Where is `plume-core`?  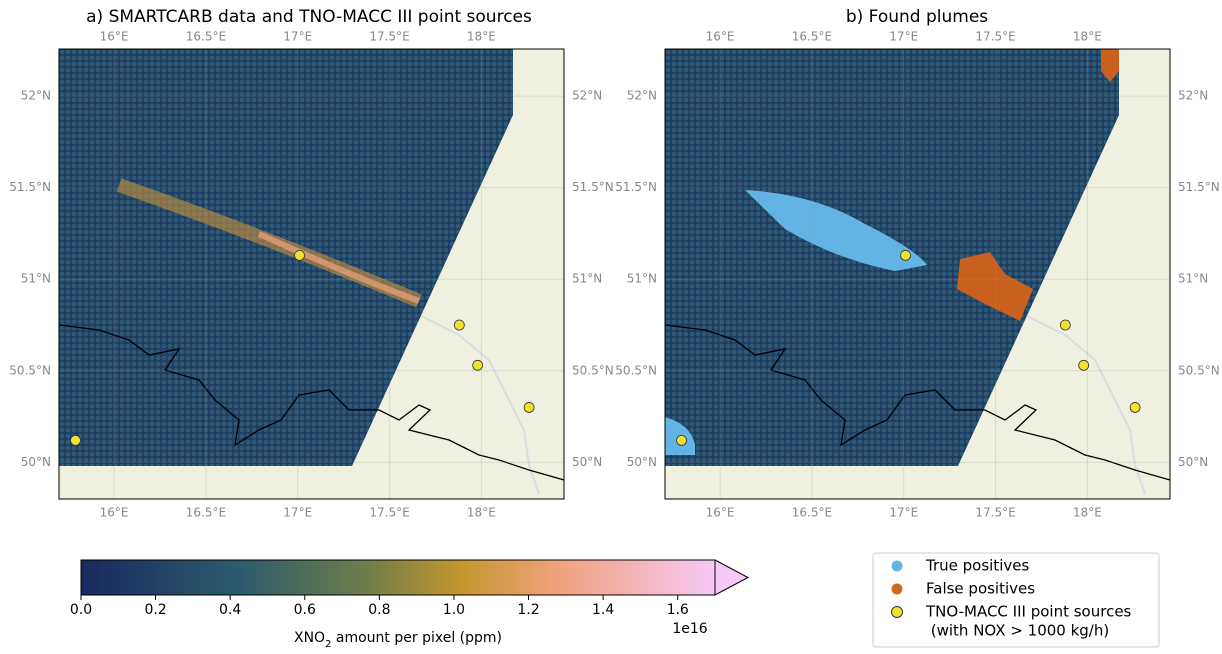
plume-core is located at coordinates (339, 267).